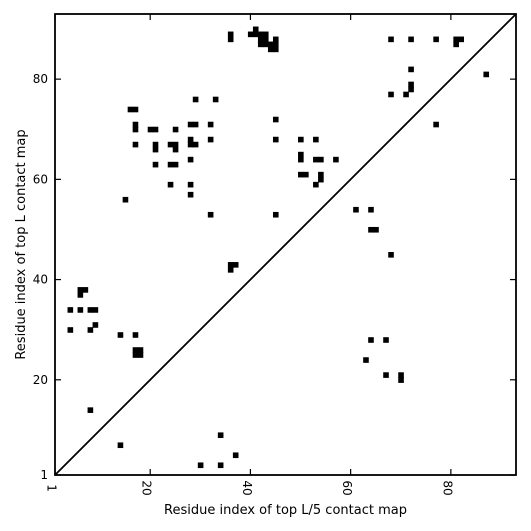 This screenshot has width=531, height=531. I want to click on x-tick-label: 1, so click(52, 488).